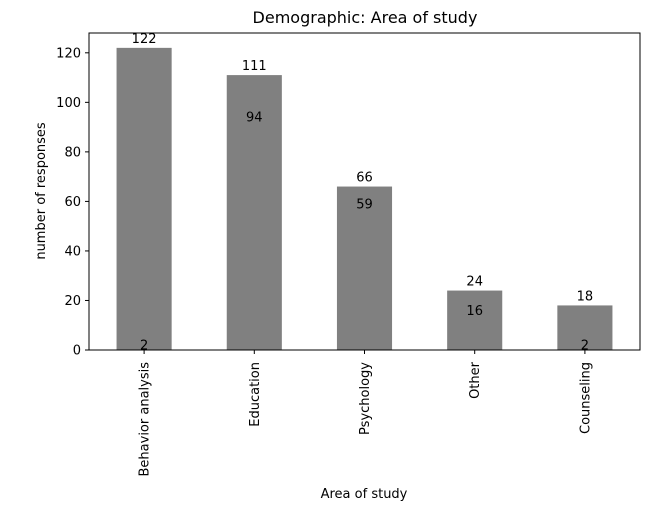  Describe the element at coordinates (72, 251) in the screenshot. I see `y-tick-label: 40` at that location.